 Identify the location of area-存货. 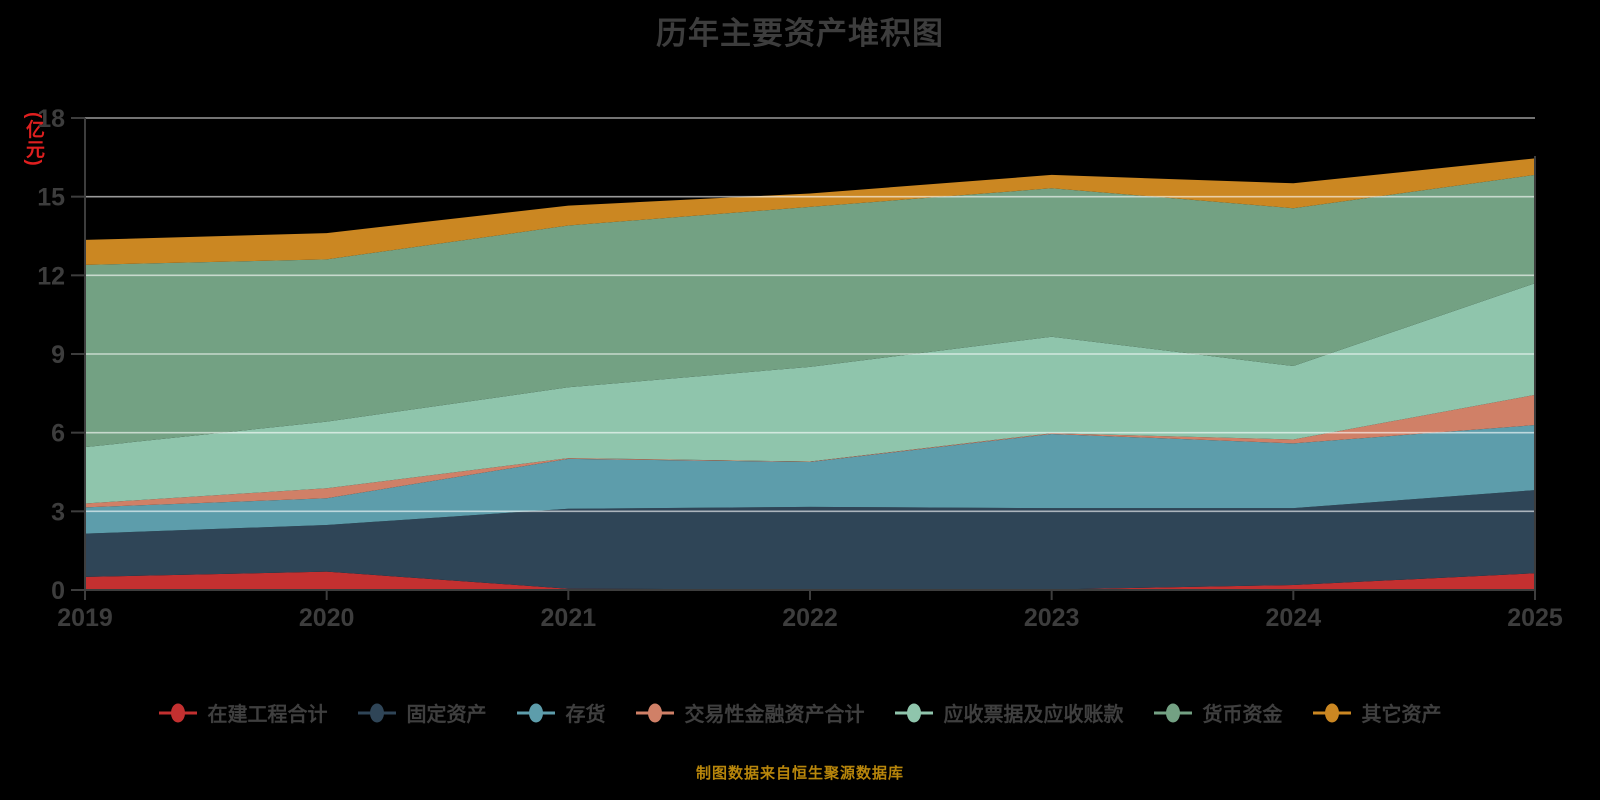
(810, 479).